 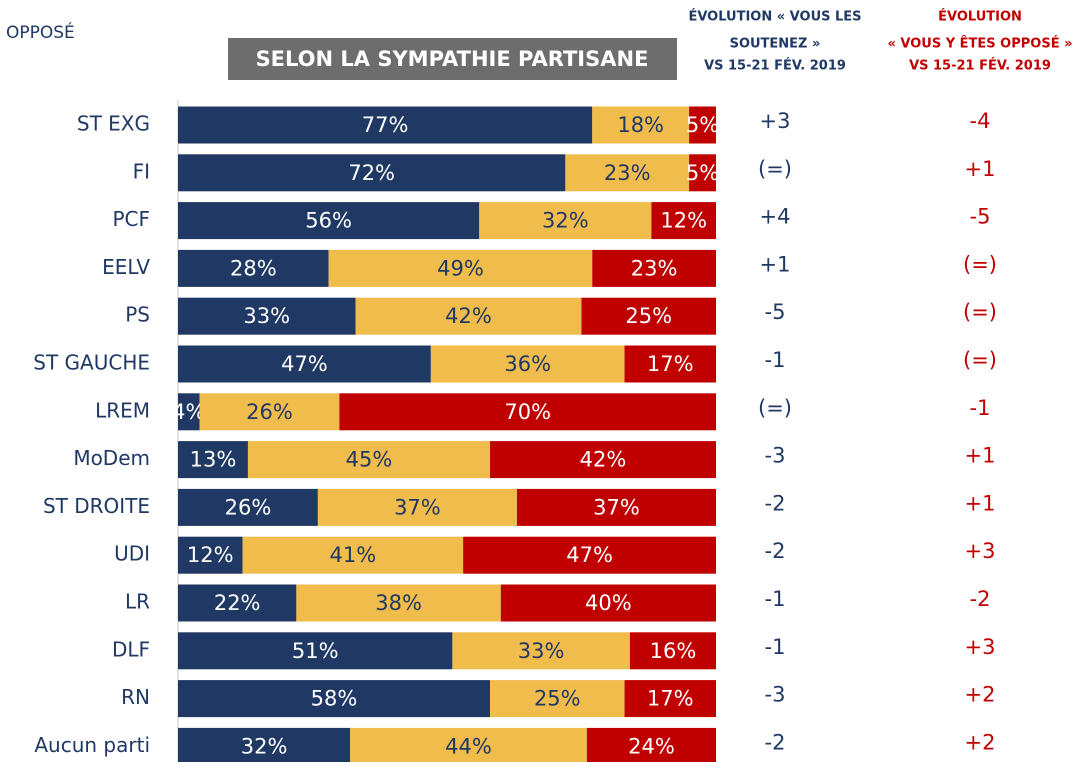 What do you see at coordinates (980, 121) in the screenshot?
I see `evolution-label: -4` at bounding box center [980, 121].